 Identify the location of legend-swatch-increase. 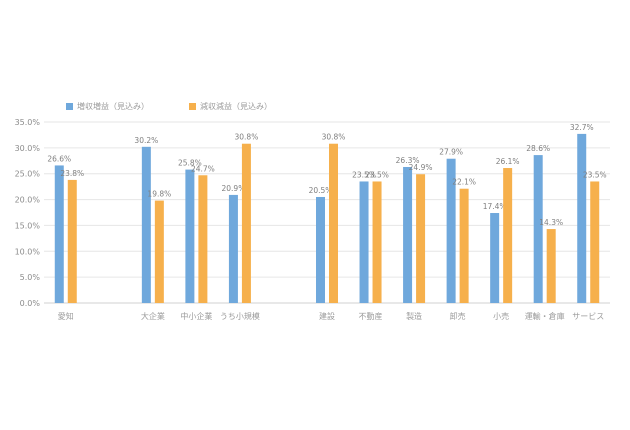
(69, 106).